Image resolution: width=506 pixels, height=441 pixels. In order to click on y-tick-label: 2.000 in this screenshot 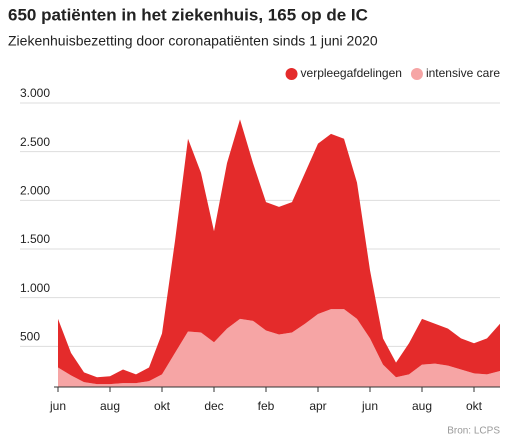, I will do `click(35, 191)`.